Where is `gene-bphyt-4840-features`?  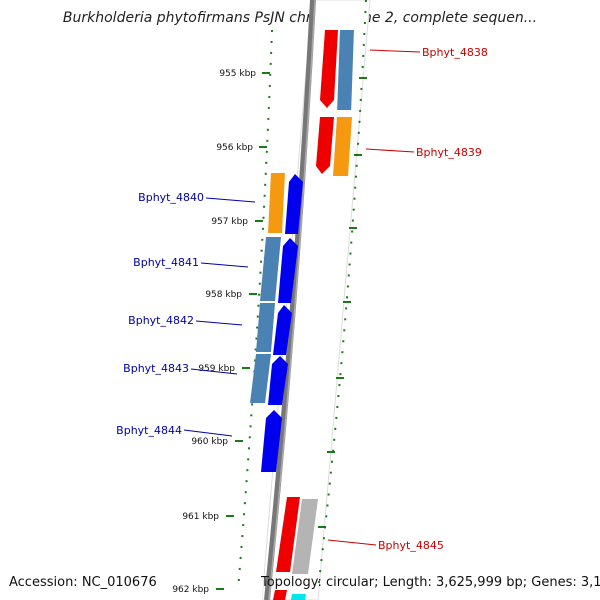 gene-bphyt-4840-features is located at coordinates (285, 203).